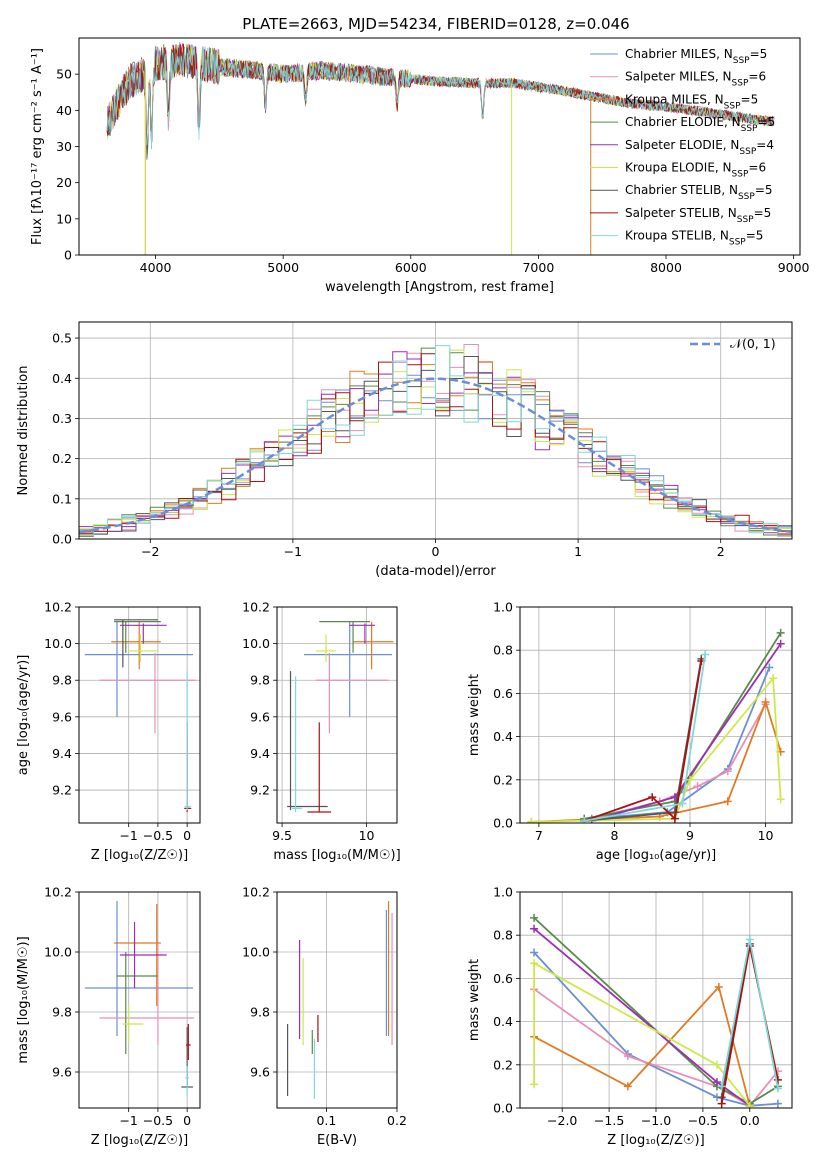 The height and width of the screenshot is (1170, 819). What do you see at coordinates (539, 835) in the screenshot?
I see `x-tick-label: 7` at bounding box center [539, 835].